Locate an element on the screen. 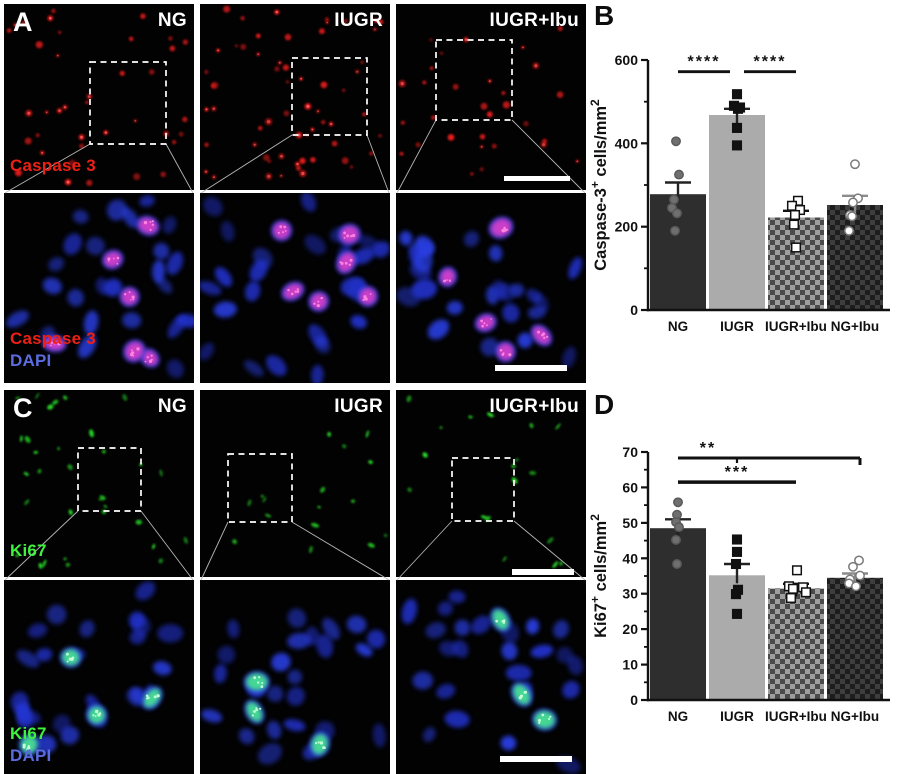  y-tick-label: 10 is located at coordinates (630, 665).